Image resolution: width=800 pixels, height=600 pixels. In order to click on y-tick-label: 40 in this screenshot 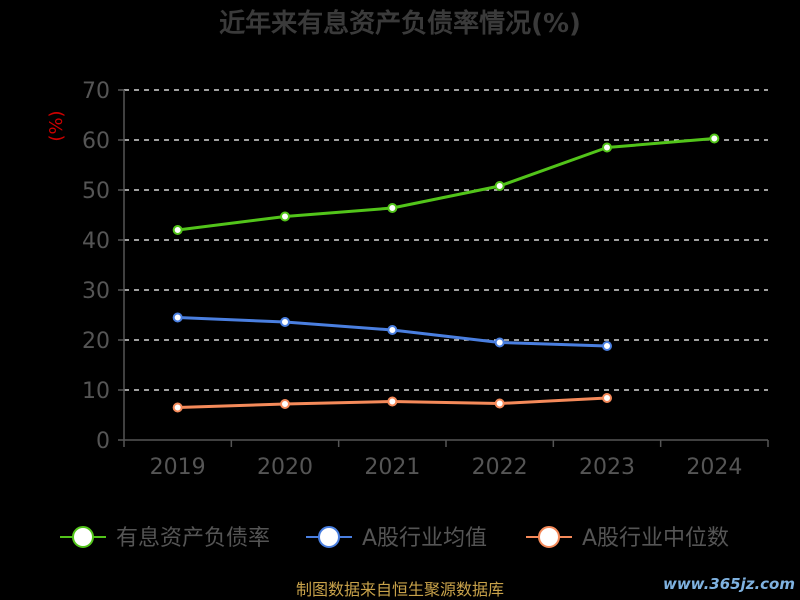, I will do `click(96, 241)`.